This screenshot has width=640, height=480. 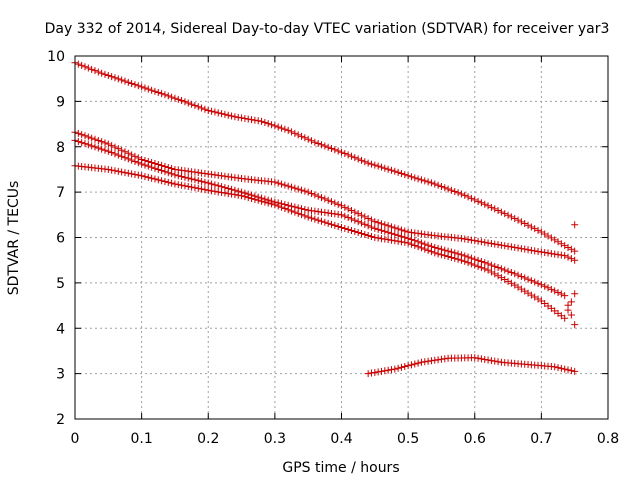 What do you see at coordinates (75, 439) in the screenshot?
I see `x-tick-label: 0` at bounding box center [75, 439].